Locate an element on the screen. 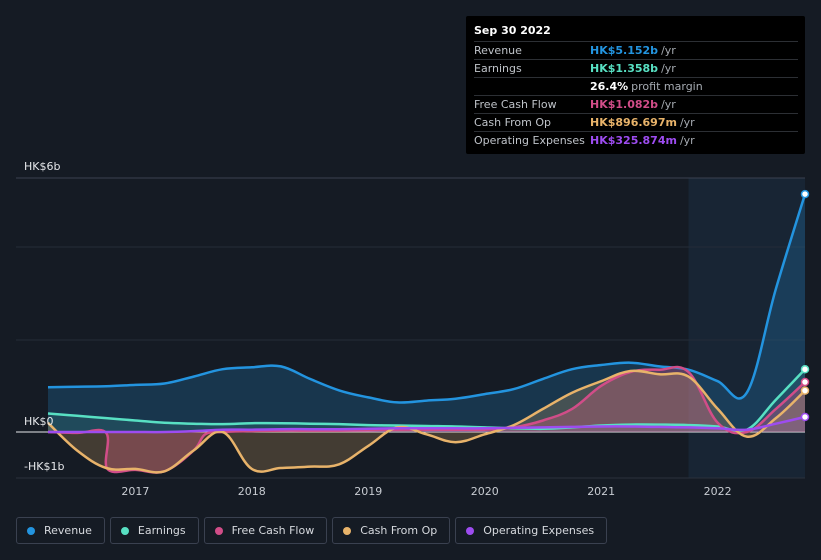  operating-expenses-line is located at coordinates (426, 424).